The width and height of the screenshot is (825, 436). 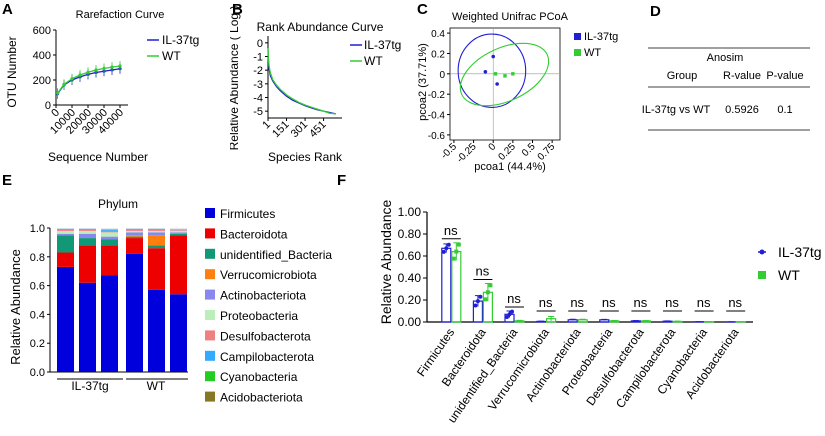 What do you see at coordinates (265, 336) in the screenshot?
I see `legend-label: Desulfobacterota` at bounding box center [265, 336].